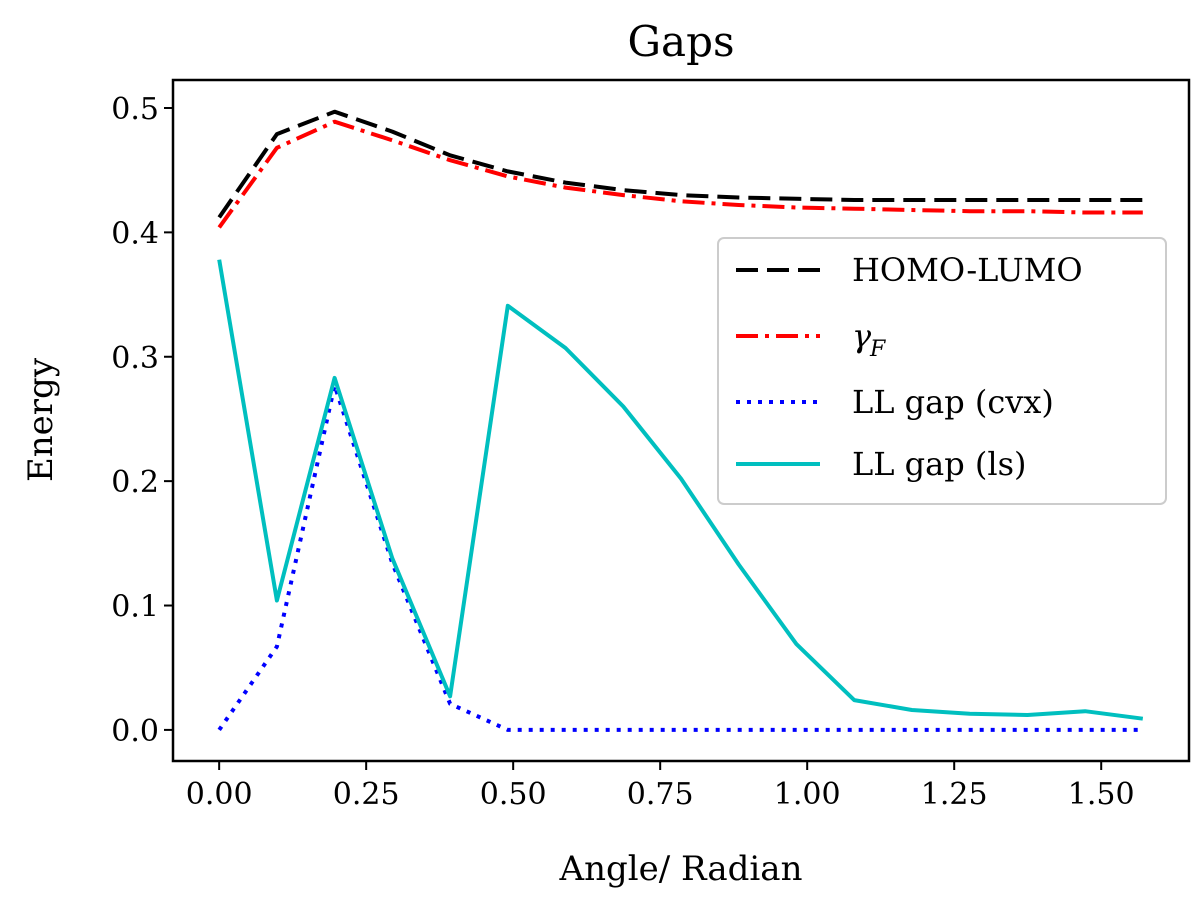 The image size is (1200, 900). Describe the element at coordinates (877, 349) in the screenshot. I see `legend-label-subscript: F` at that location.